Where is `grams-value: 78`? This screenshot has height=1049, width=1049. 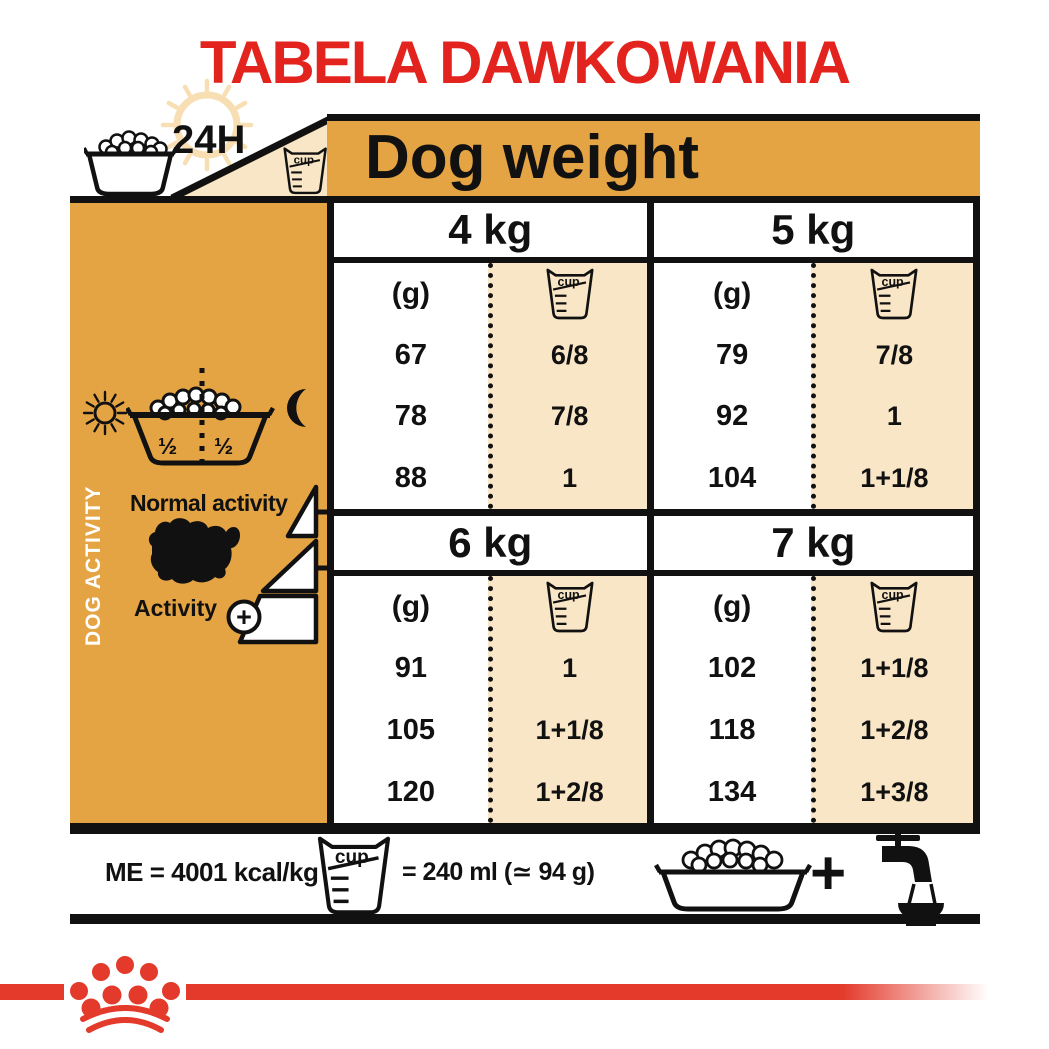
grams-value: 78 is located at coordinates (410, 416).